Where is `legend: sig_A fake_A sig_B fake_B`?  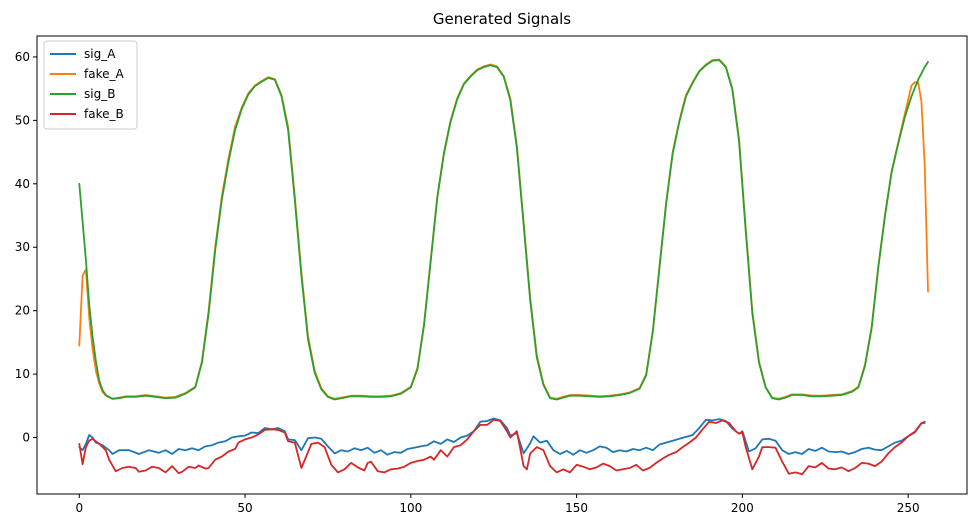 legend: sig_A fake_A sig_B fake_B is located at coordinates (90, 85).